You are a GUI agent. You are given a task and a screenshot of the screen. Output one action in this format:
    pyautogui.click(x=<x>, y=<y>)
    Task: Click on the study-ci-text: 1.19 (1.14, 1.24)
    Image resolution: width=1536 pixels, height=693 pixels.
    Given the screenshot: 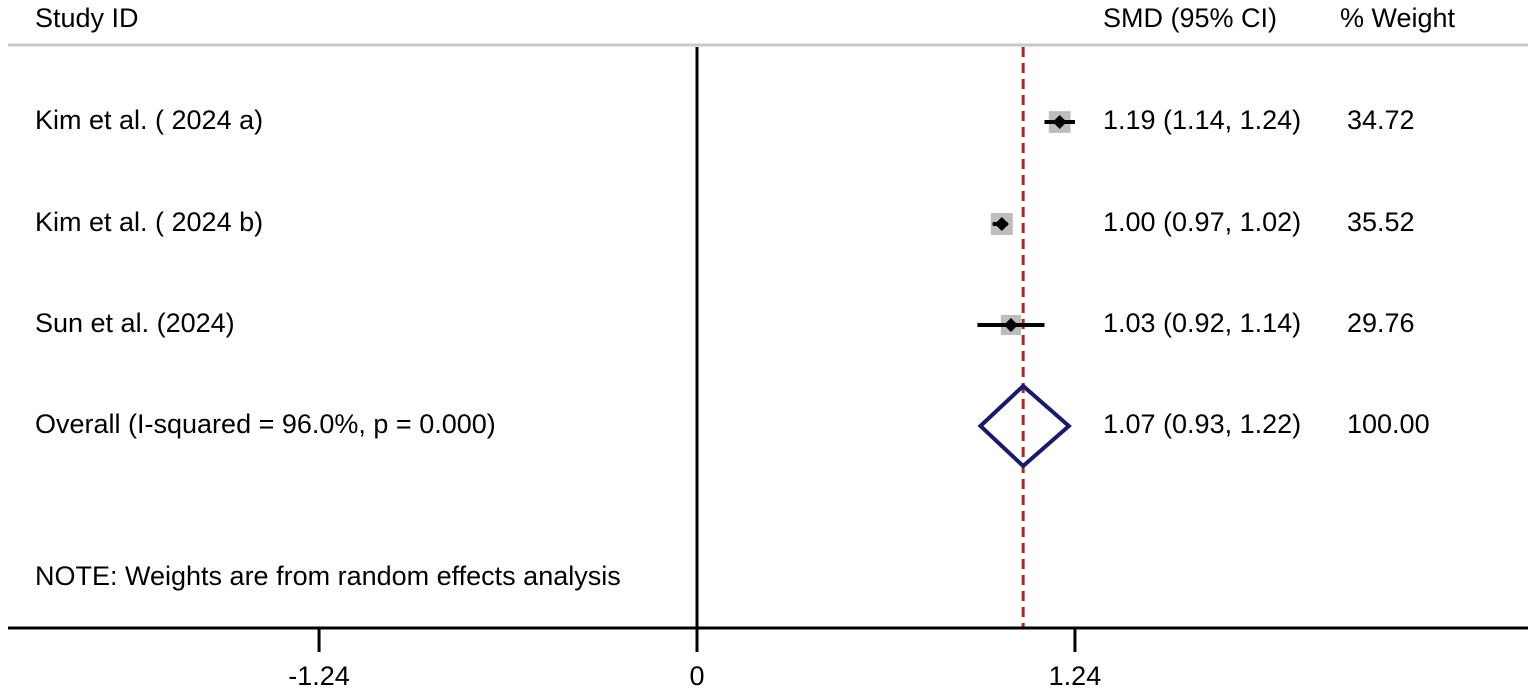 What is the action you would take?
    pyautogui.click(x=1202, y=120)
    